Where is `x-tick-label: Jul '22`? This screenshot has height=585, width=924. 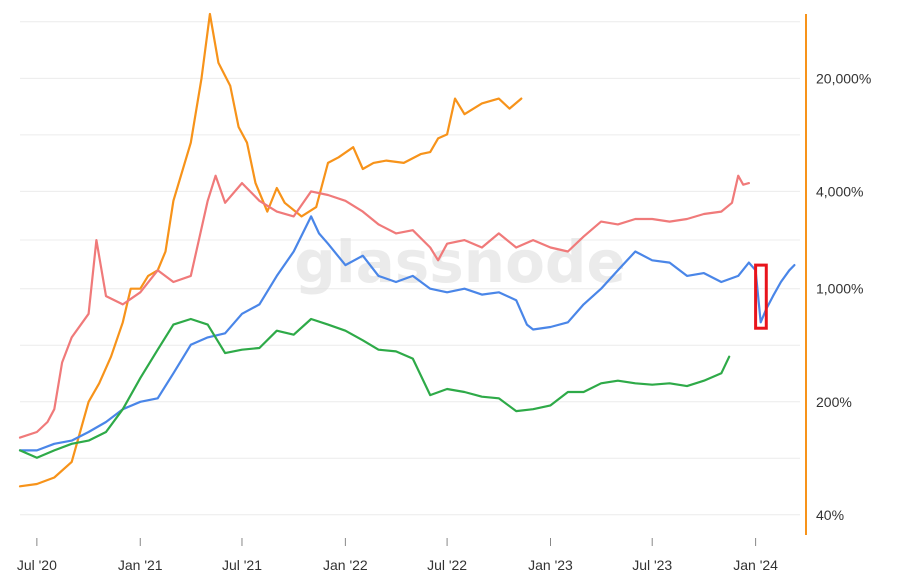
x-tick-label: Jul '22 is located at coordinates (447, 565).